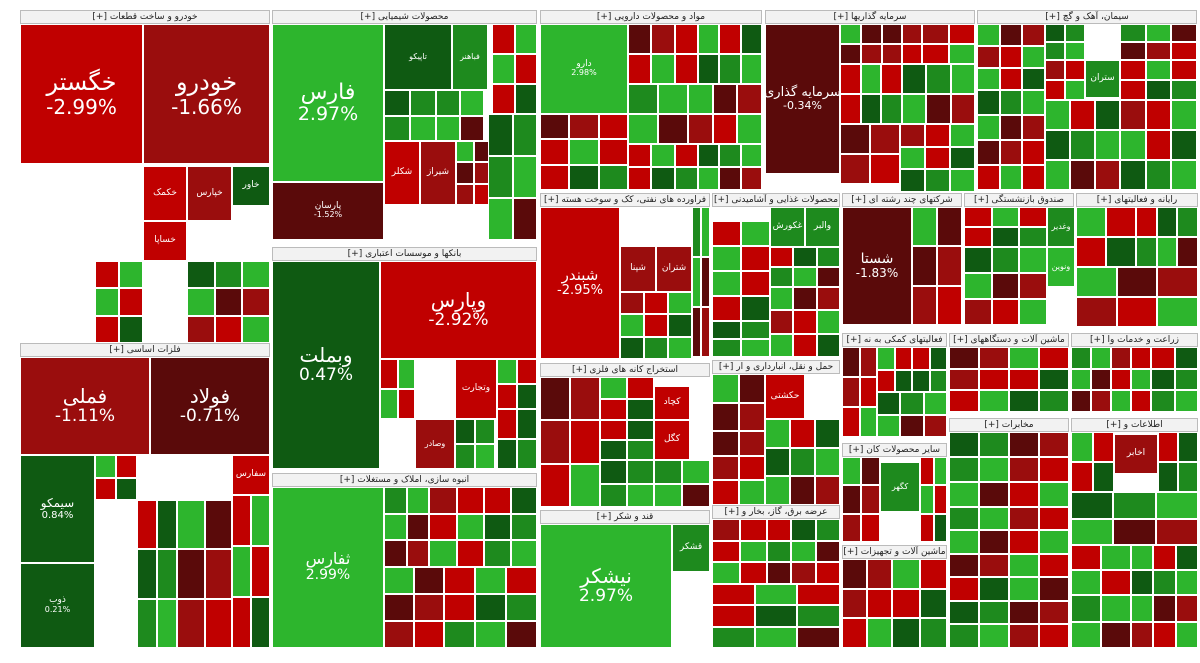 This screenshot has width=1200, height=663. I want to click on sector-header: مواد و محصولات دارویی [+], so click(651, 17).